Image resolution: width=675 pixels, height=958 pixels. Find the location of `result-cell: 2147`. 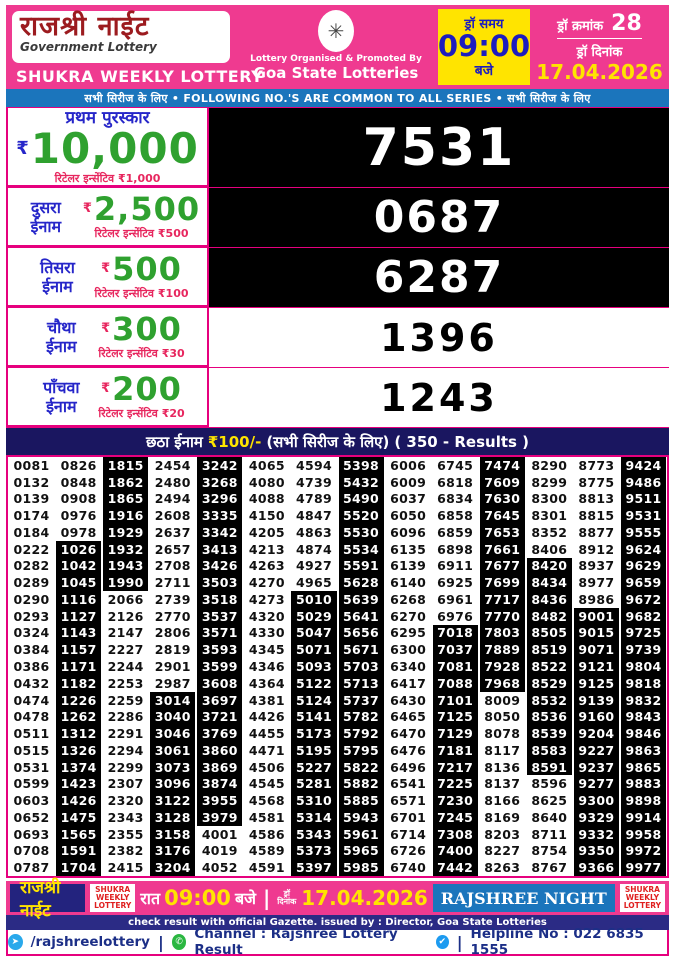

result-cell: 2147 is located at coordinates (126, 633).